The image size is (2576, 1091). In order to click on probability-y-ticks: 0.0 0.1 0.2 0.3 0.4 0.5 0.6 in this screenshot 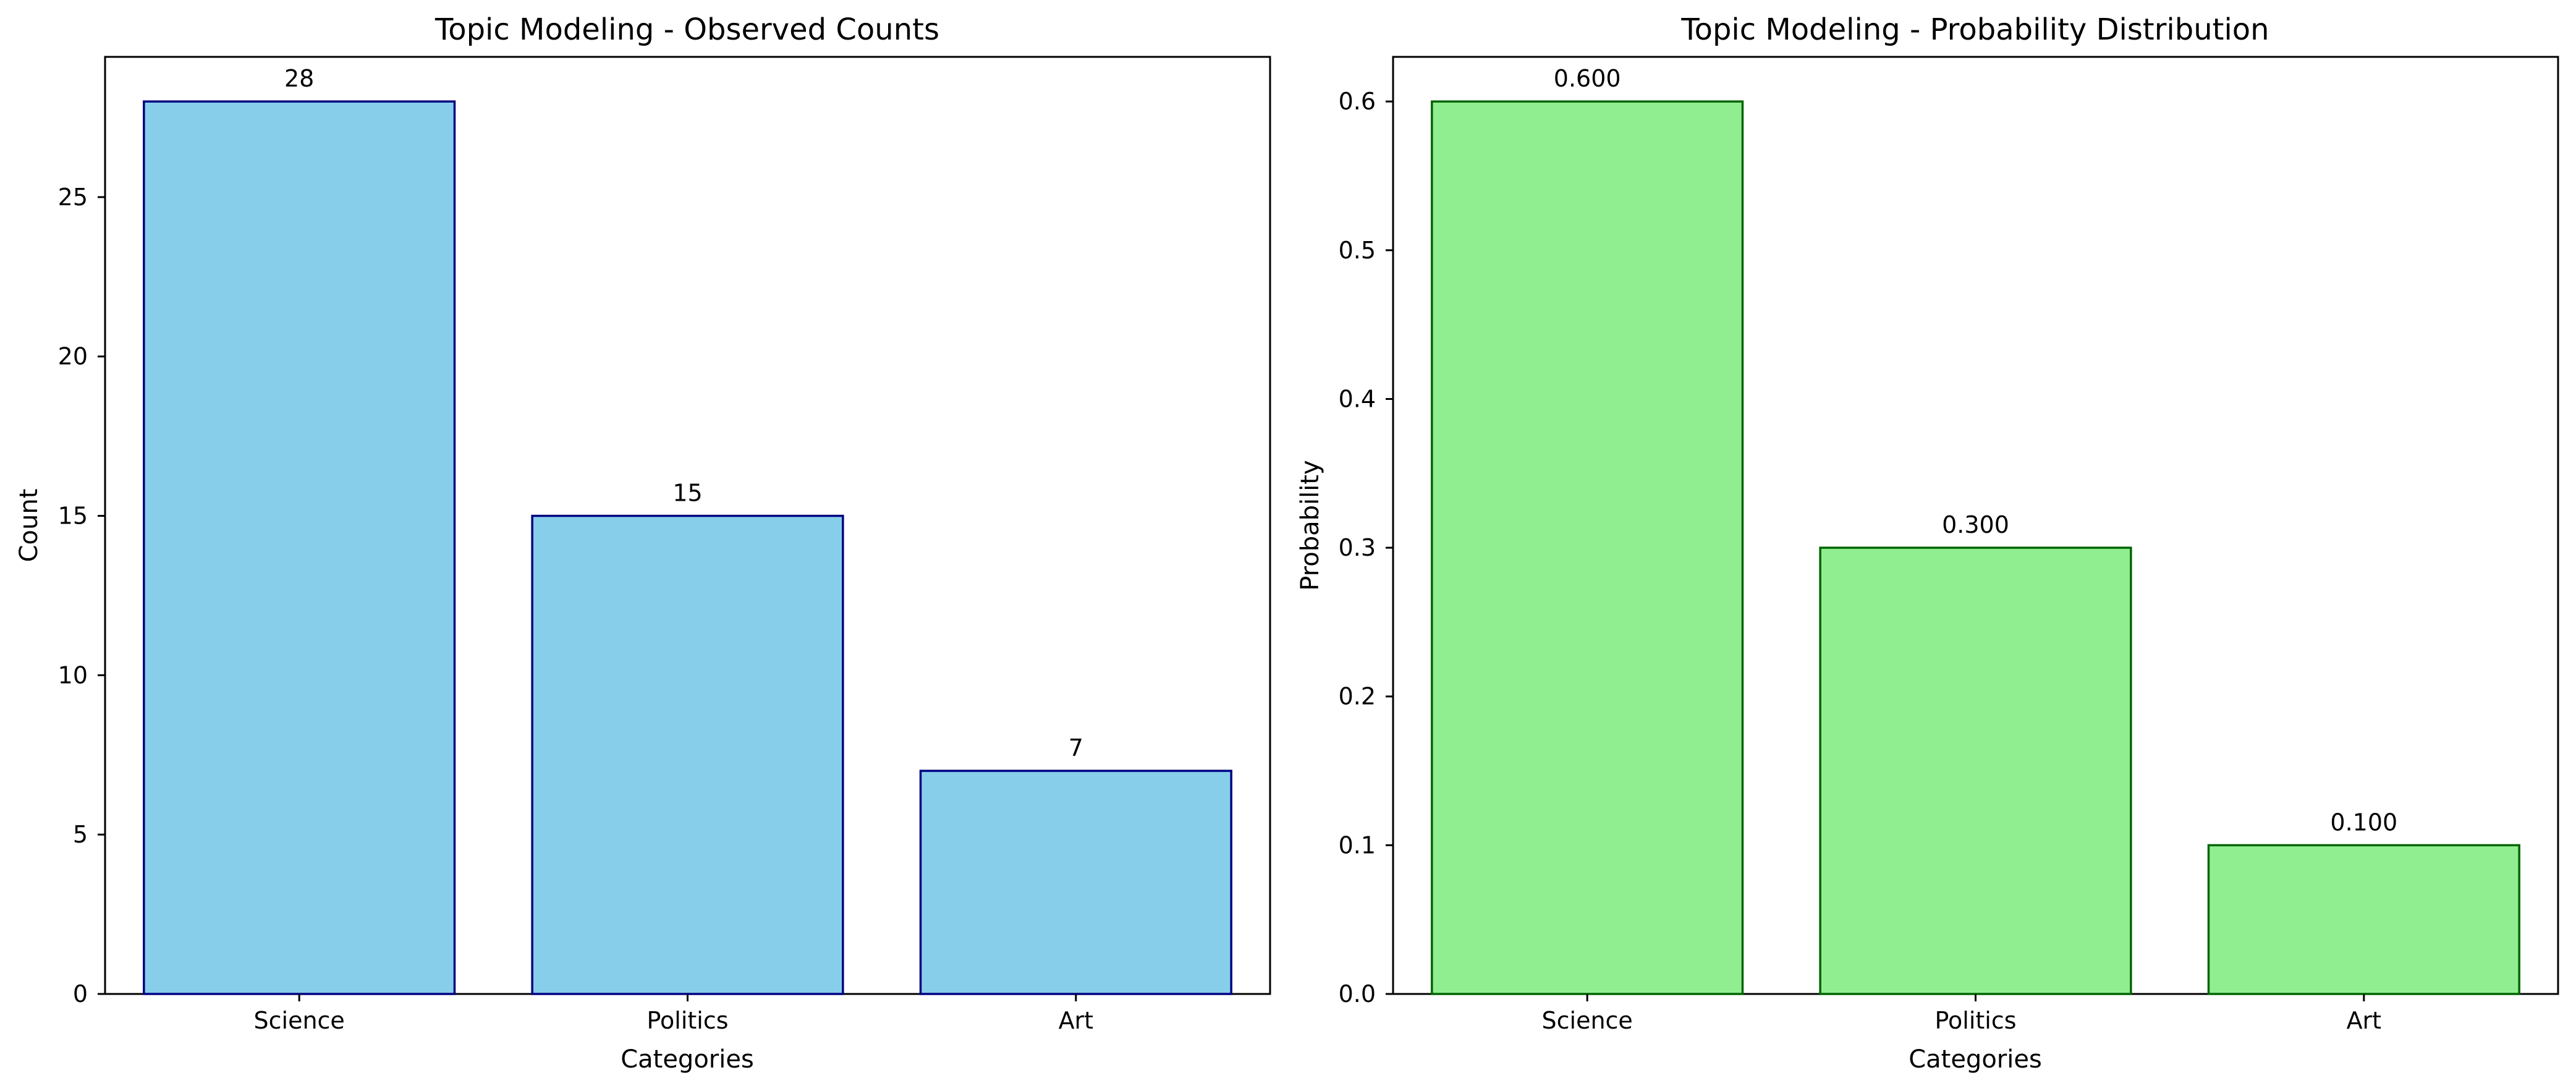, I will do `click(1366, 548)`.